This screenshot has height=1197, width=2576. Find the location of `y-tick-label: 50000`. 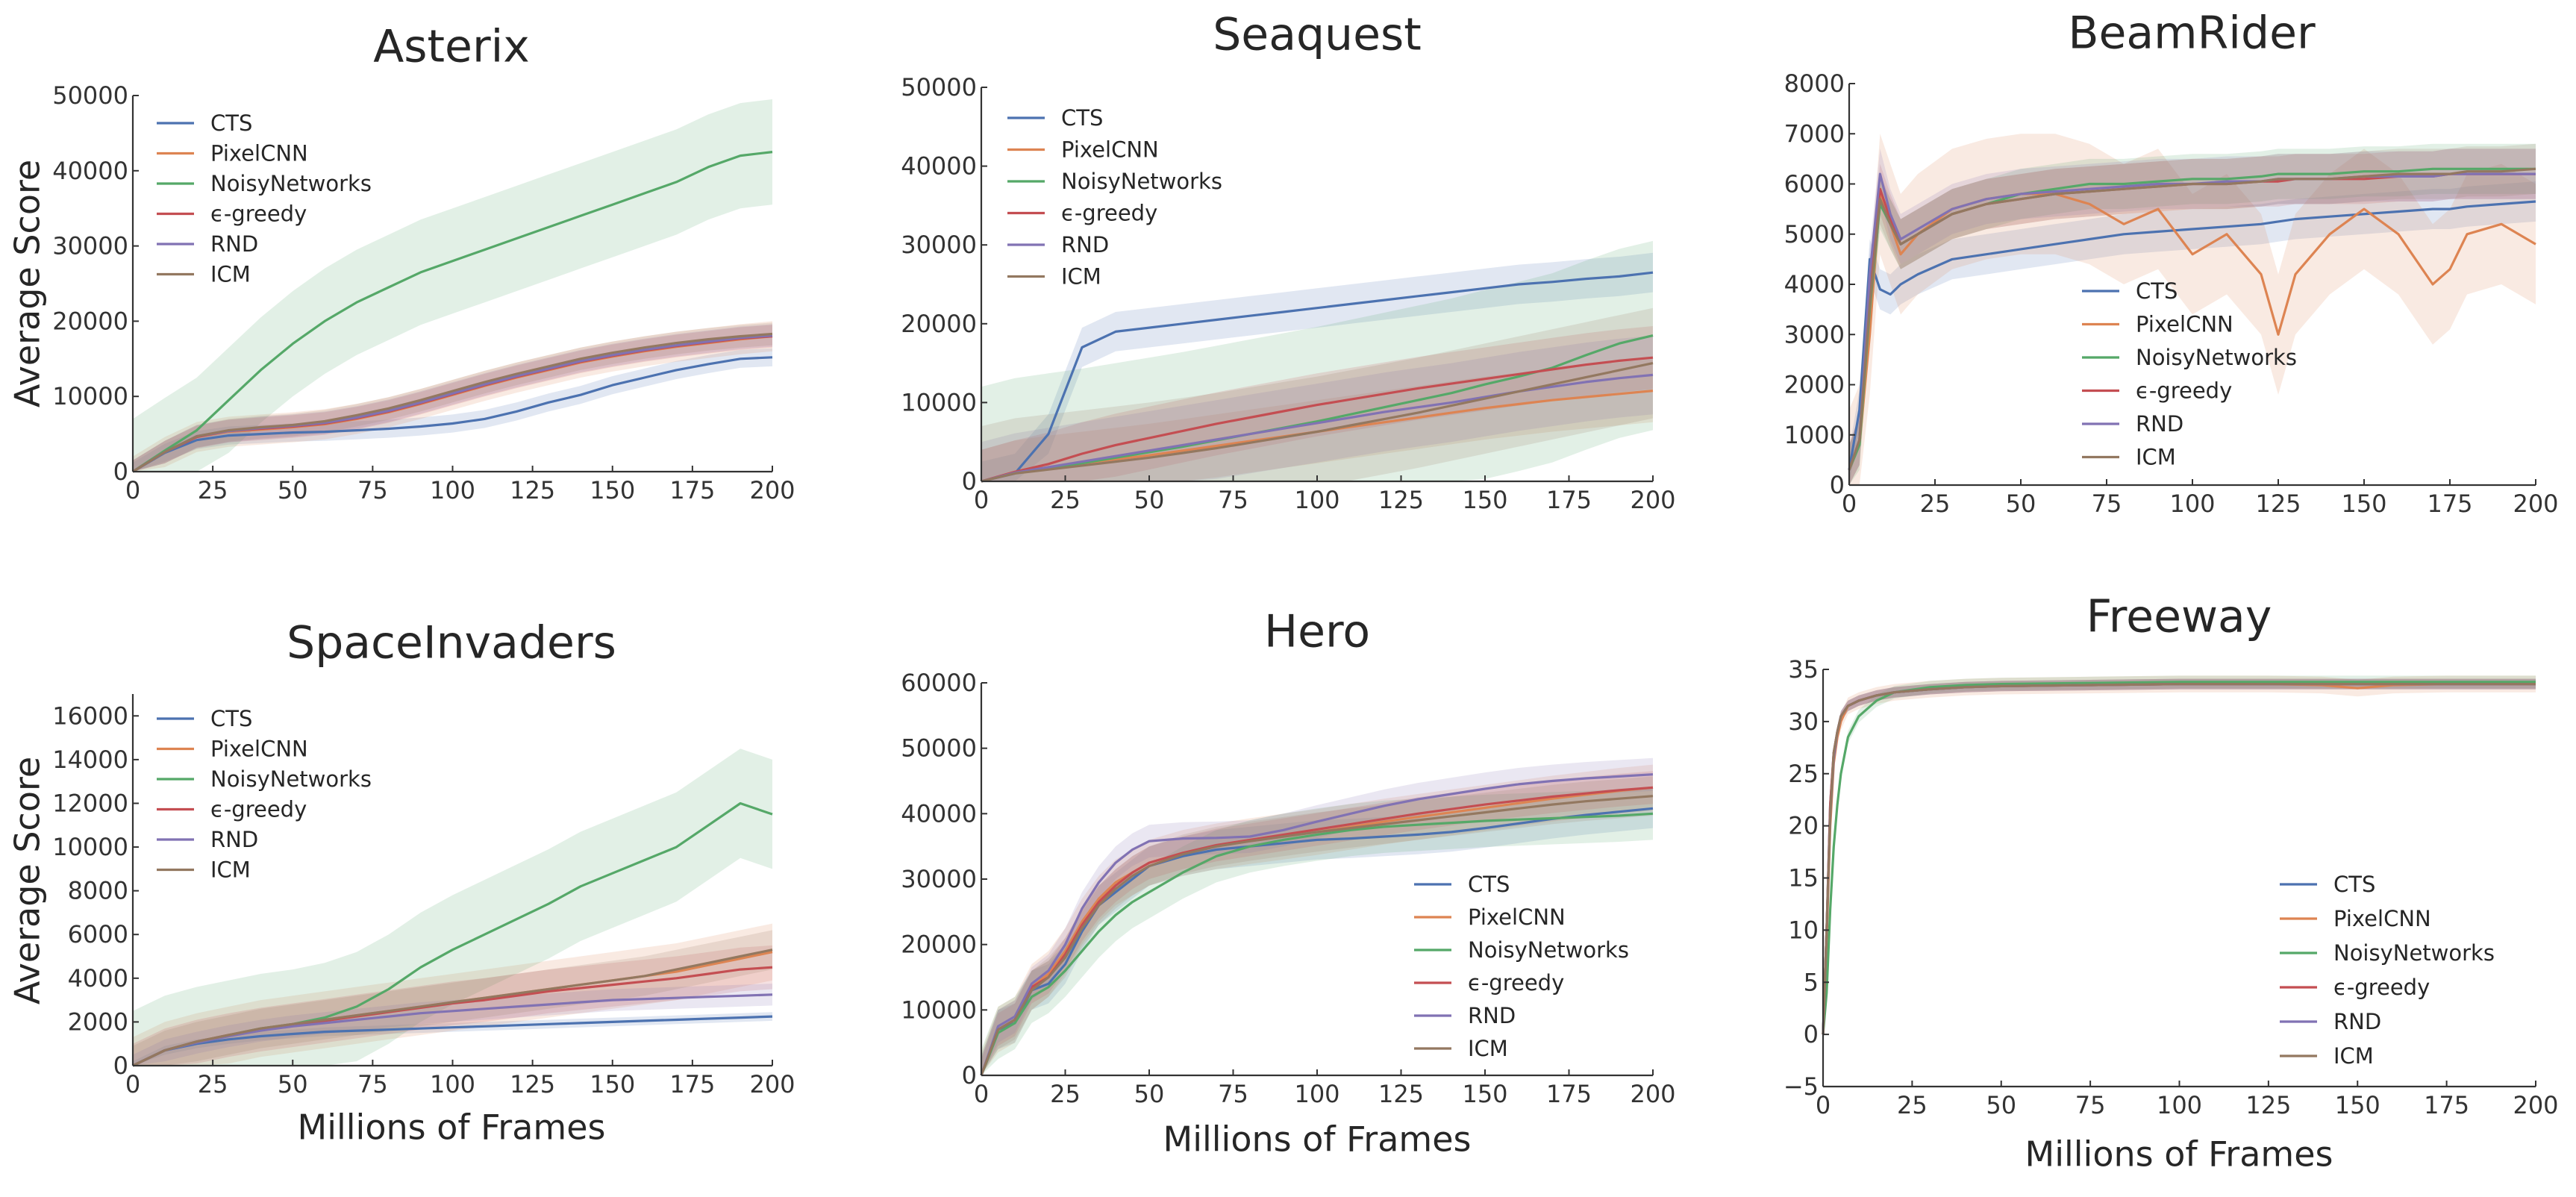

y-tick-label: 50000 is located at coordinates (939, 87).